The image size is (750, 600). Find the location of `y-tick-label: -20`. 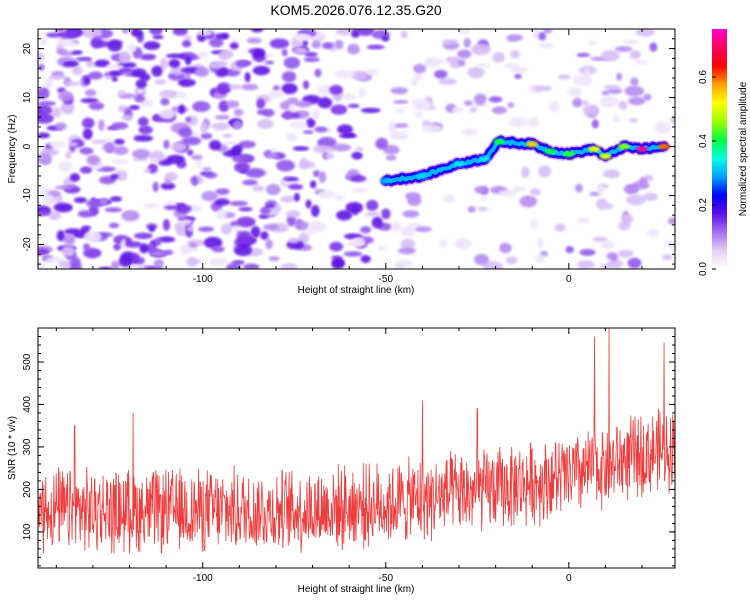

y-tick-label: -20 is located at coordinates (27, 244).